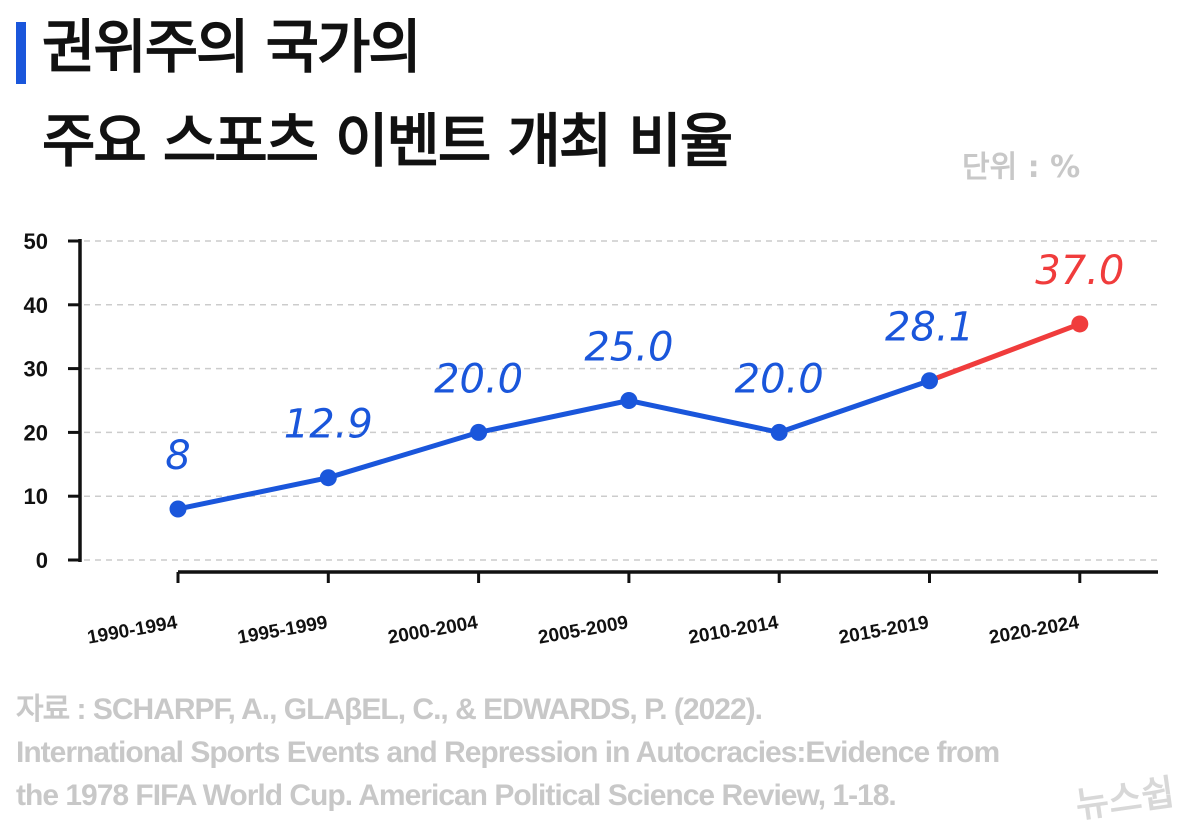  Describe the element at coordinates (328, 425) in the screenshot. I see `data-label: 12.9` at that location.